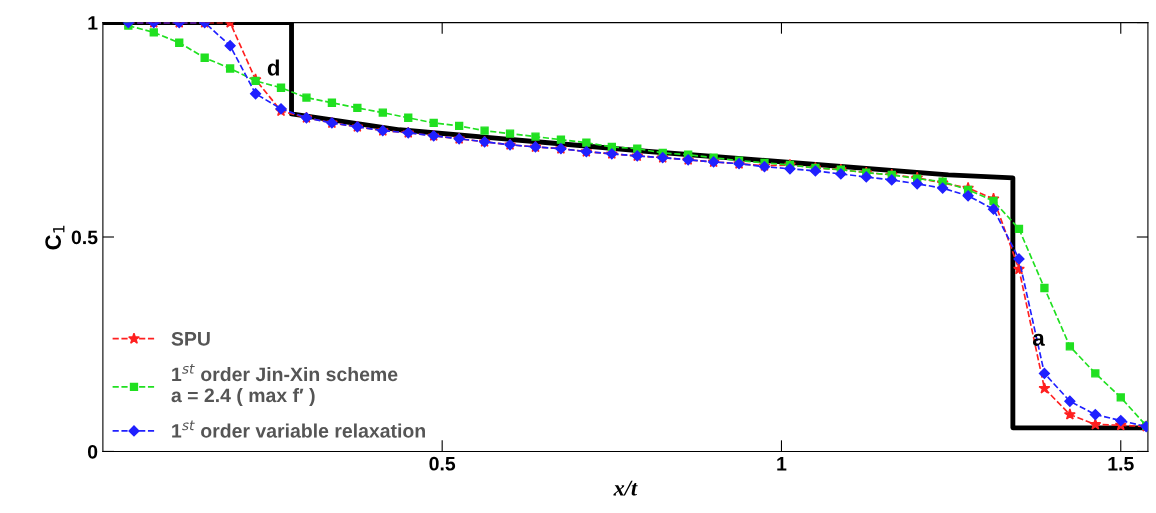  Describe the element at coordinates (93, 23) in the screenshot. I see `y-tick-label: 1` at that location.